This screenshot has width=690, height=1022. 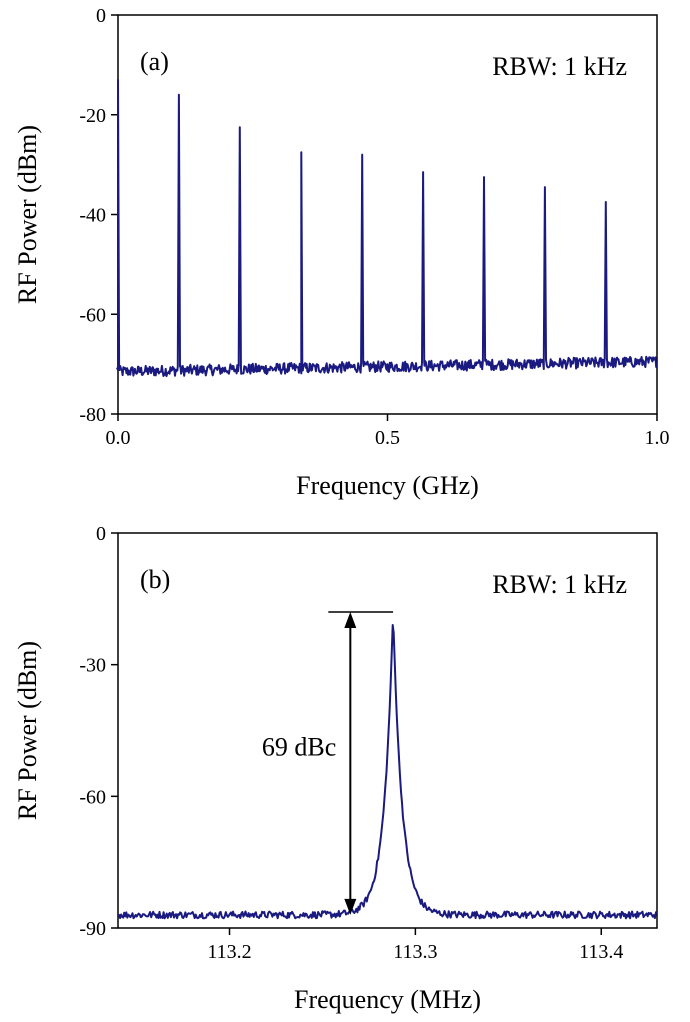 I want to click on y-tick-label: -80, so click(x=92, y=415).